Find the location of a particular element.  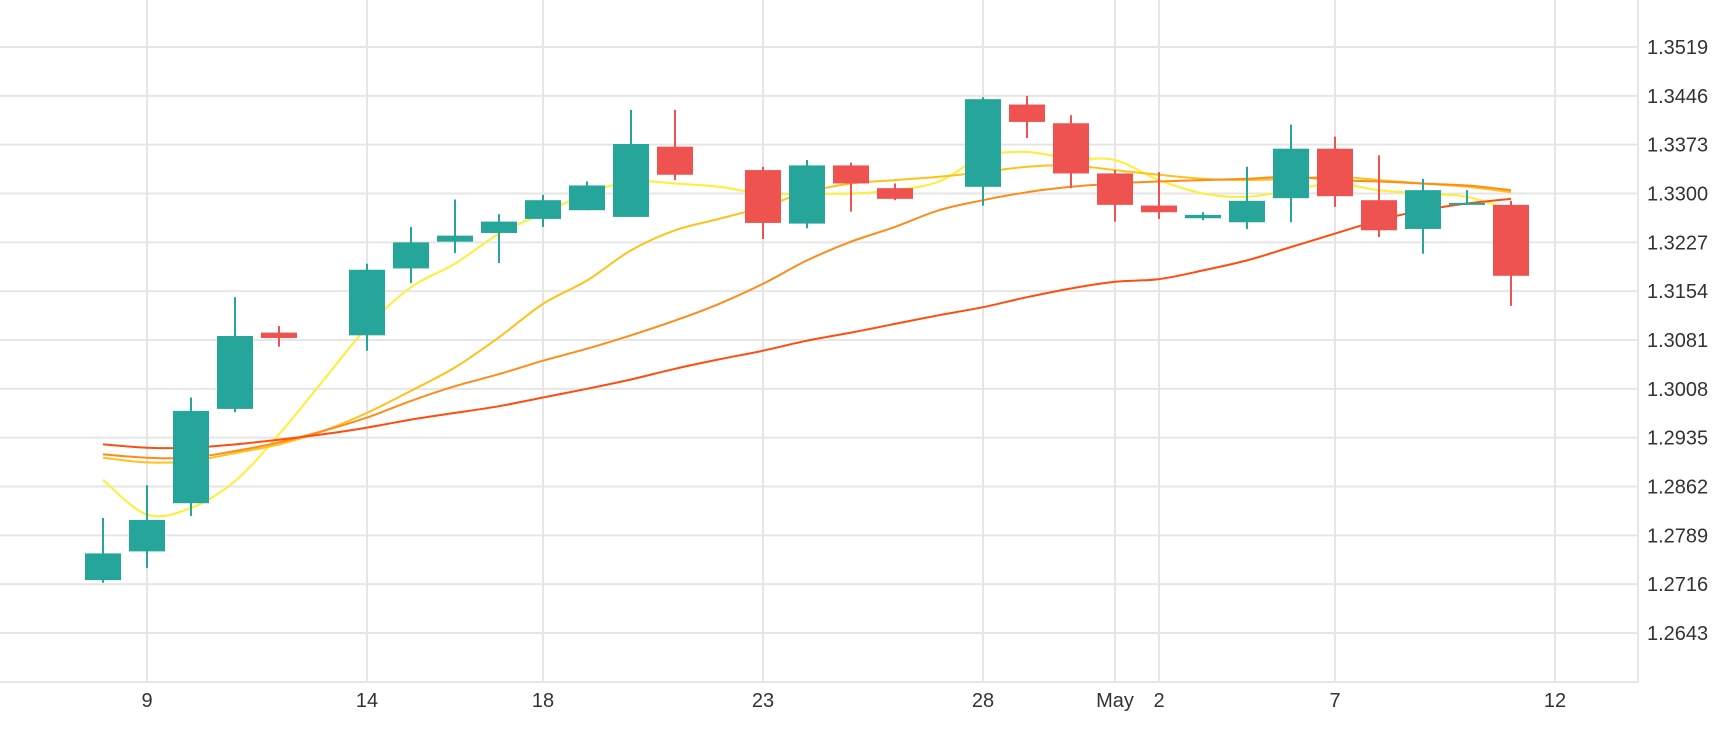

x-tick-label: 12 is located at coordinates (1555, 701).